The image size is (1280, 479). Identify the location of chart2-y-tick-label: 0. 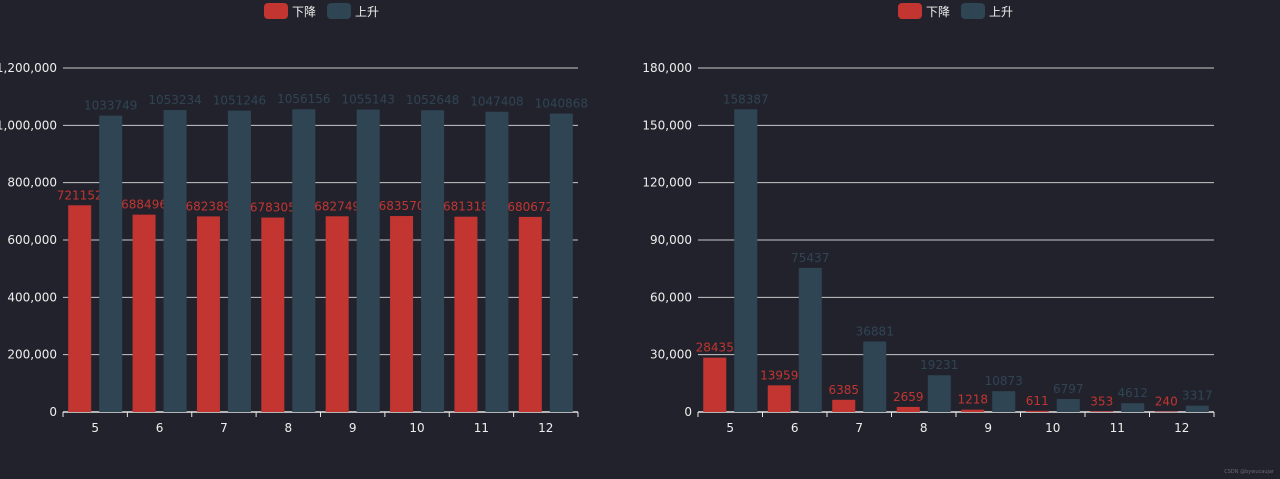
(688, 412).